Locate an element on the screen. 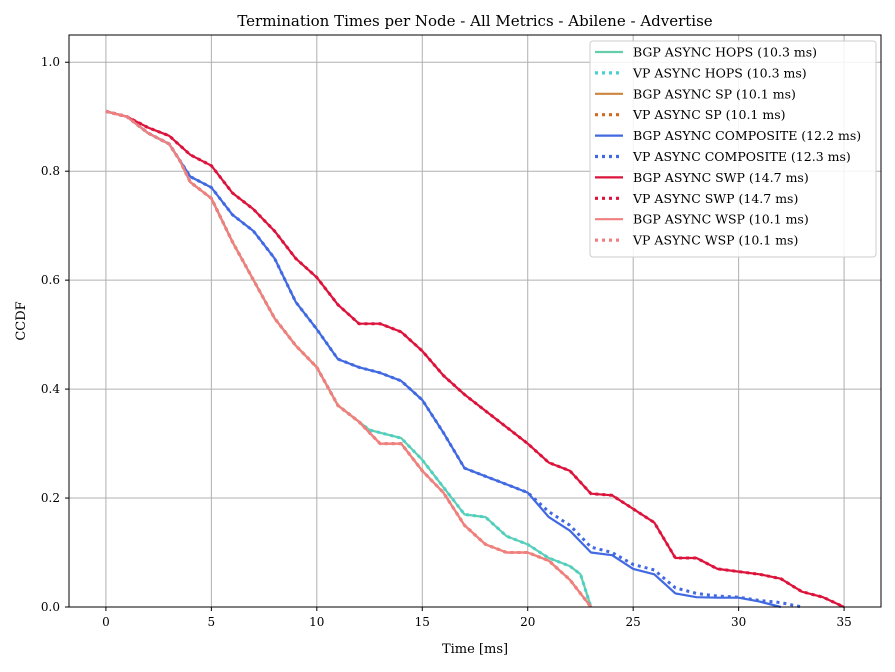 The width and height of the screenshot is (895, 672). y-axis-label: CCDF is located at coordinates (21, 320).